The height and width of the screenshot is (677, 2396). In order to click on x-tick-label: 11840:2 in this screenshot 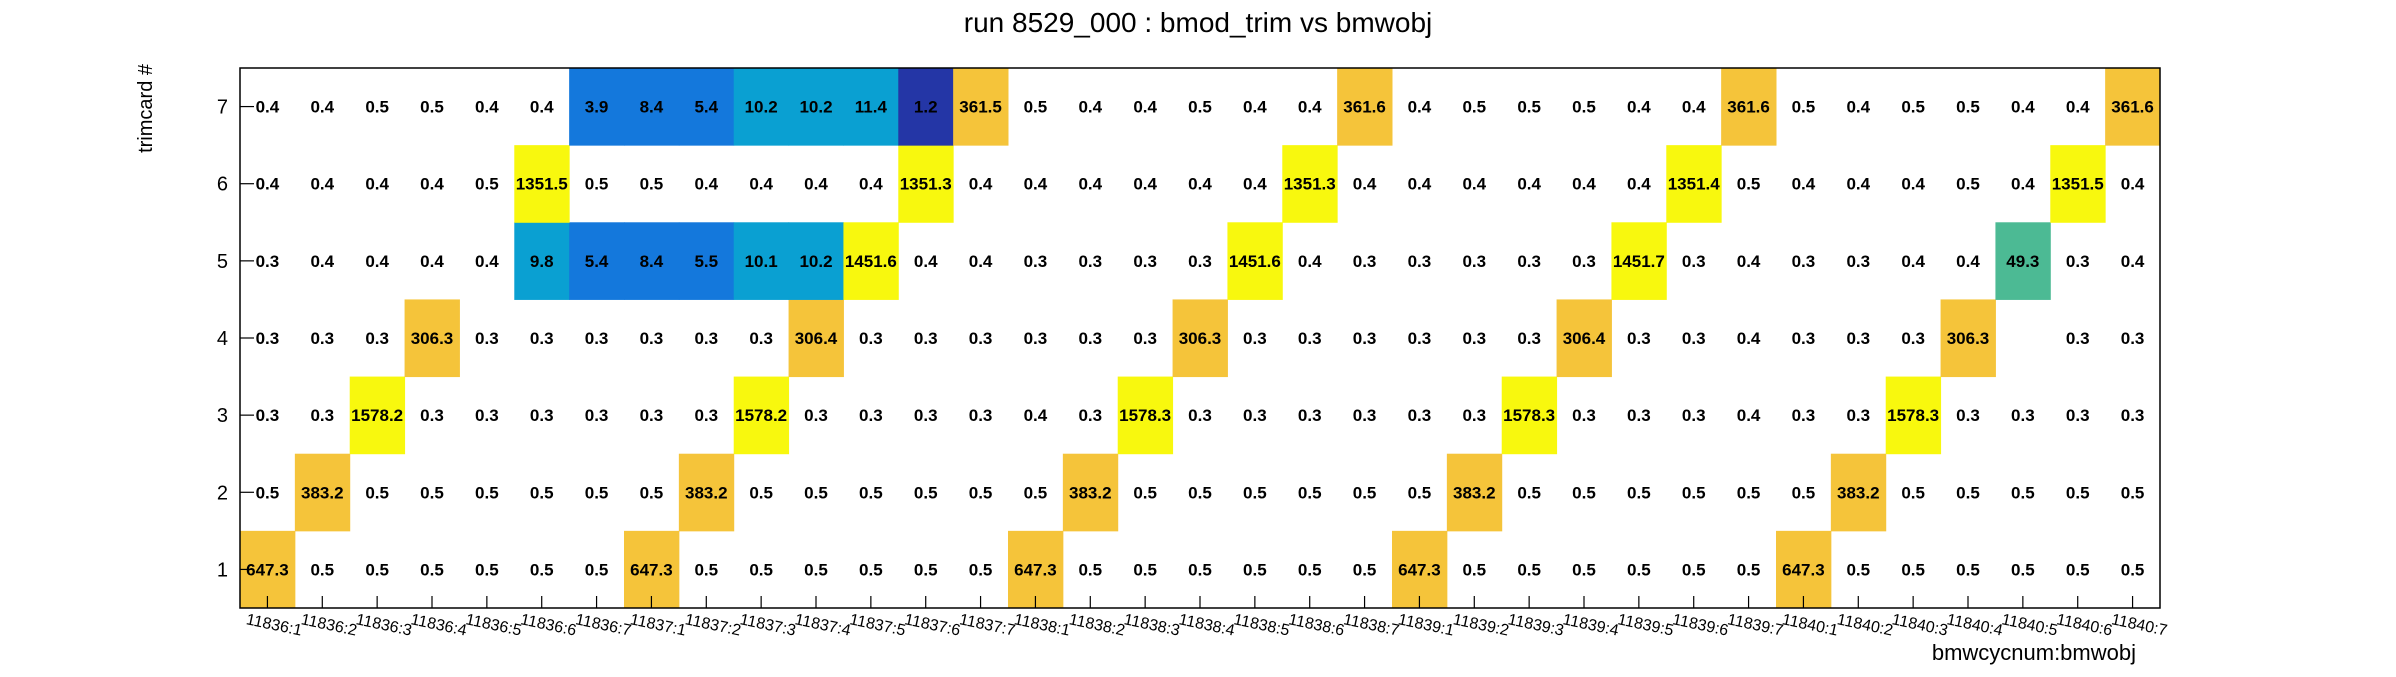, I will do `click(1864, 625)`.